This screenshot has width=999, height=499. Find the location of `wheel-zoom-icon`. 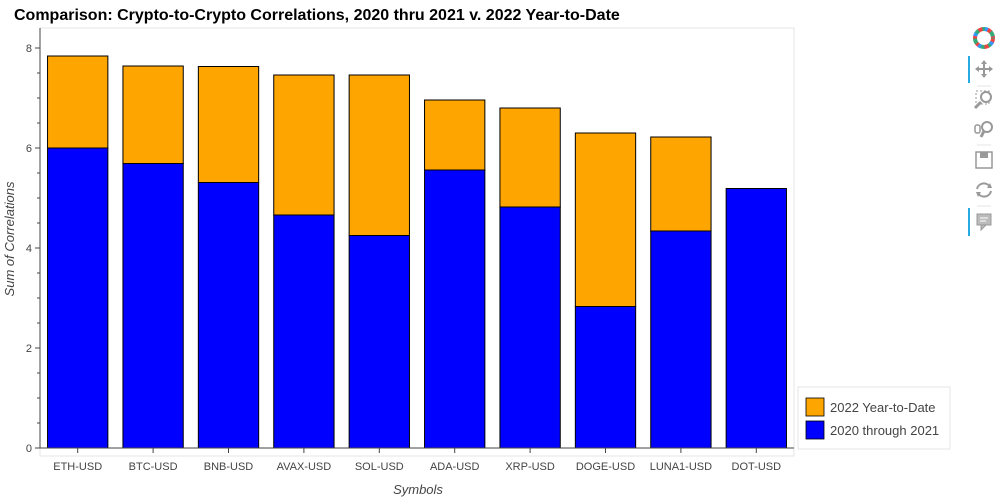

wheel-zoom-icon is located at coordinates (983, 129).